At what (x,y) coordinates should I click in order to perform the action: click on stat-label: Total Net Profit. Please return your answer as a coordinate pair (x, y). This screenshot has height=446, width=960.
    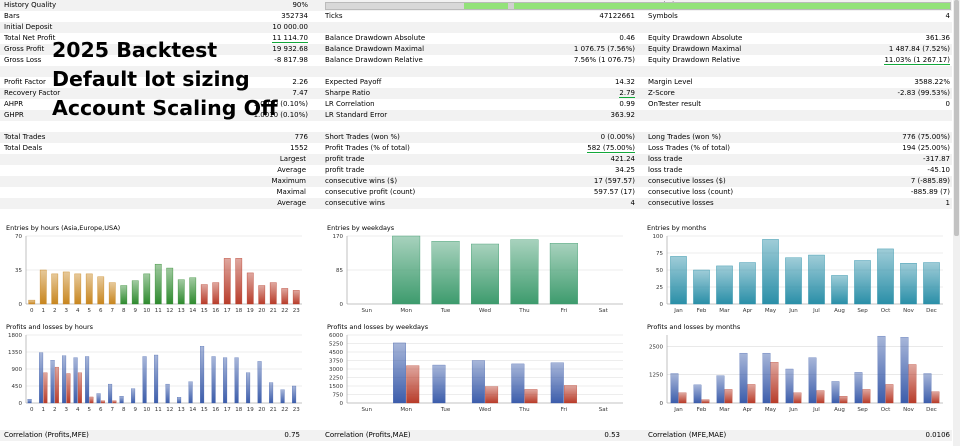
    Looking at the image, I should click on (30, 38).